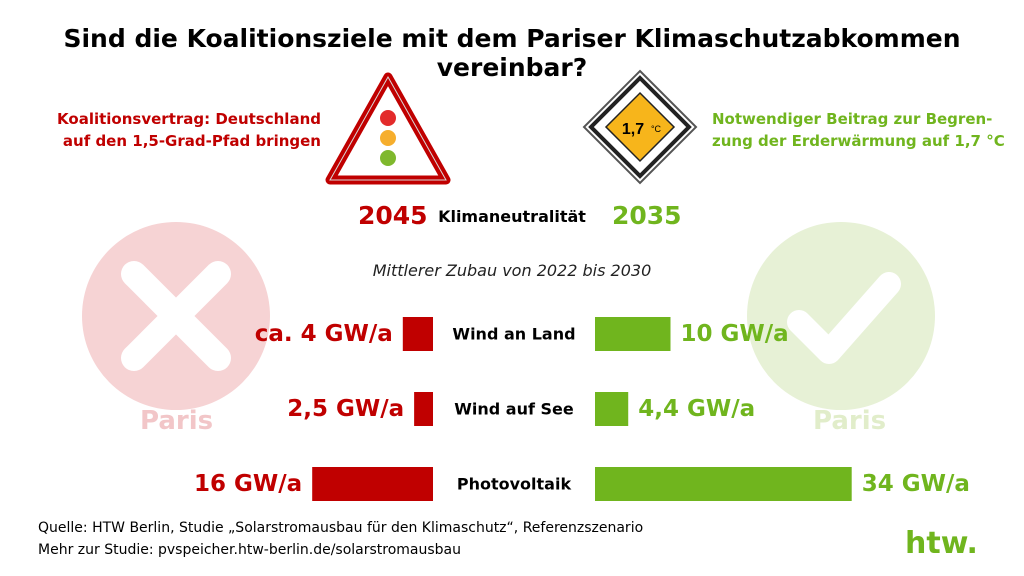 The width and height of the screenshot is (1024, 576). What do you see at coordinates (176, 316) in the screenshot?
I see `cross-circle-icon` at bounding box center [176, 316].